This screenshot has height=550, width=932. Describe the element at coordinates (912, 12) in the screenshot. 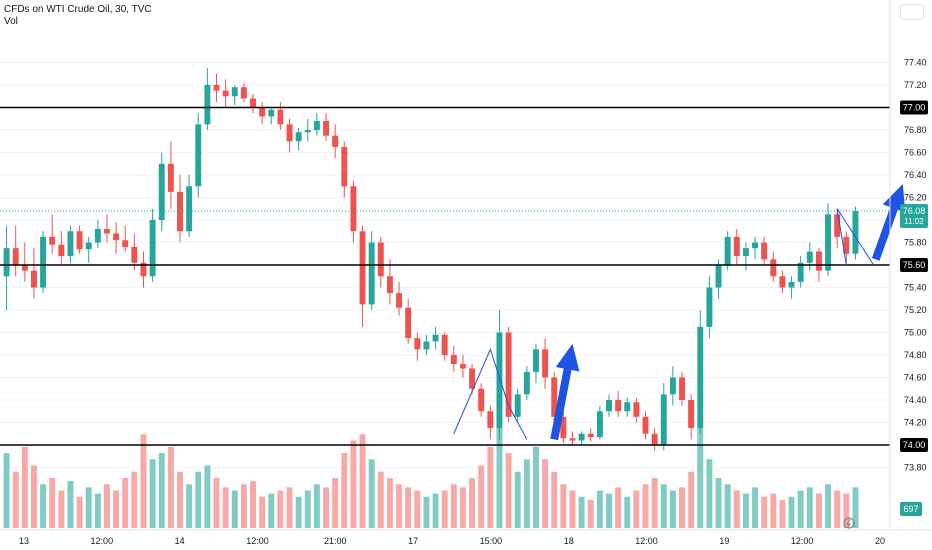

I see `chart-settings-button` at that location.